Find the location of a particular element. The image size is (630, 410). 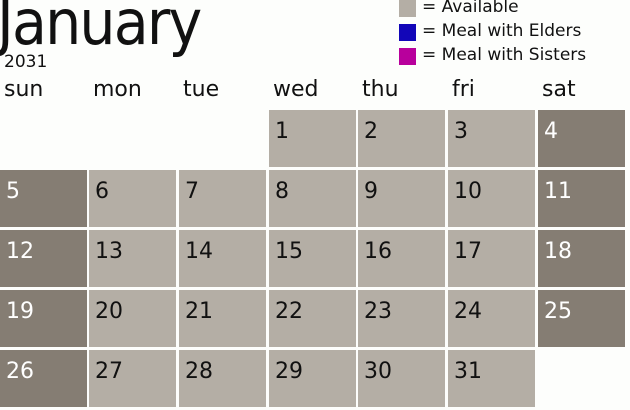

weekday-header-thu: thu is located at coordinates (380, 89).